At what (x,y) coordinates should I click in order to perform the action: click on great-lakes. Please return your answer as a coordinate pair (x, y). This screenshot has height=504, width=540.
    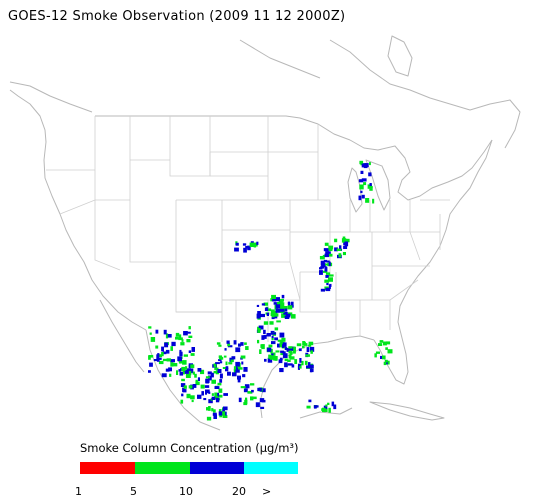
    Looking at the image, I should click on (421, 170).